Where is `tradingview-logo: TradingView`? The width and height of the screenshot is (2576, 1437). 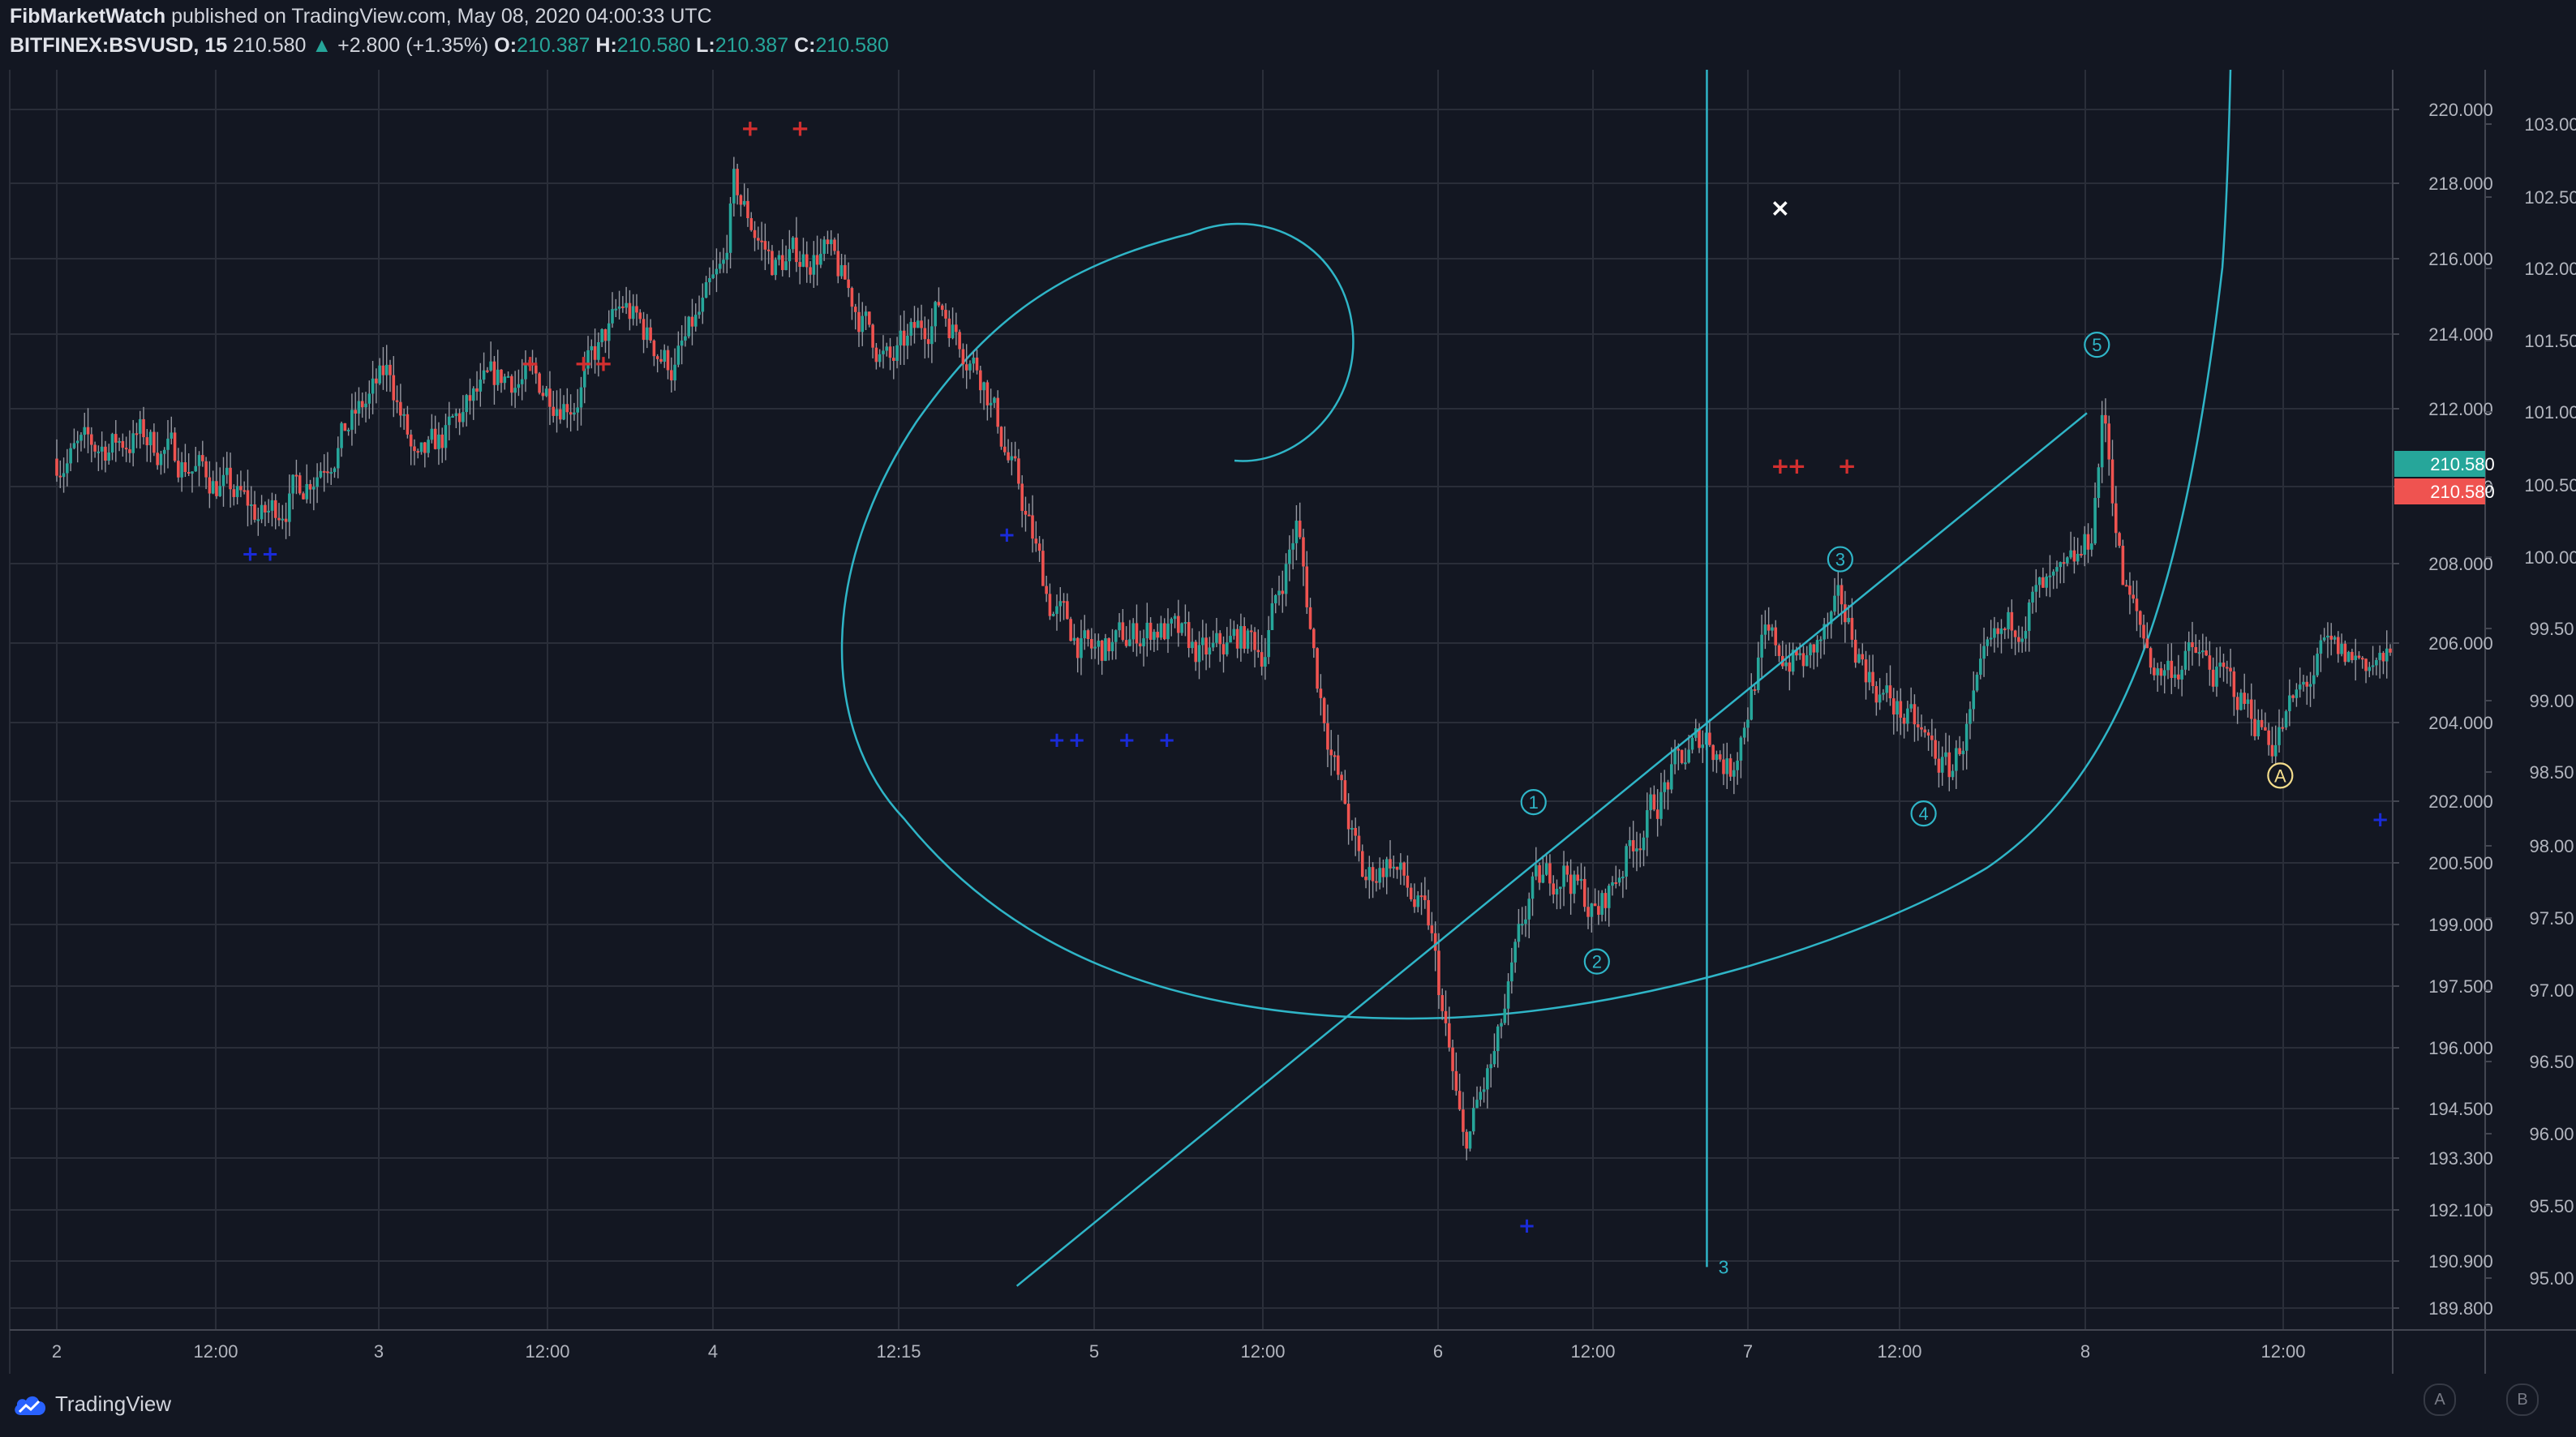 tradingview-logo: TradingView is located at coordinates (91, 1404).